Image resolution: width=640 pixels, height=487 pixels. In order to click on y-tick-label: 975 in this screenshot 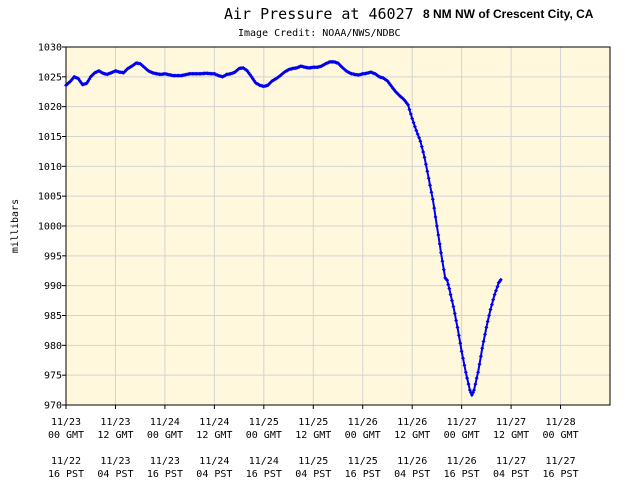, I will do `click(53, 376)`.